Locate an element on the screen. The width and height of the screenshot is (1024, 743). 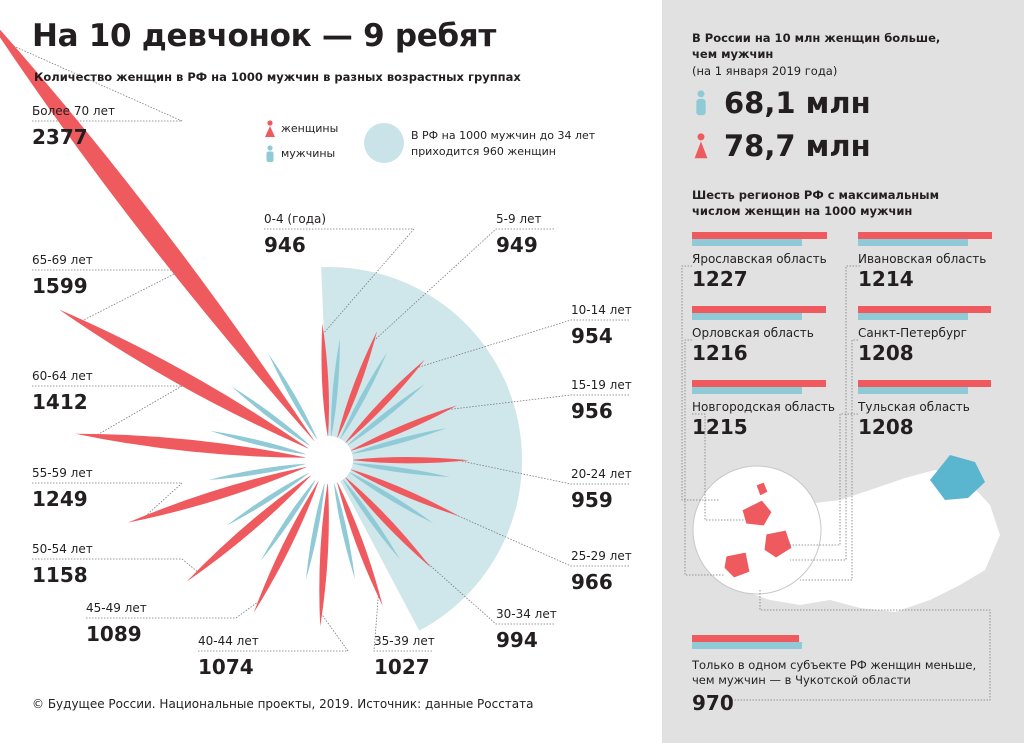
value-label-7: 1027 is located at coordinates (402, 667).